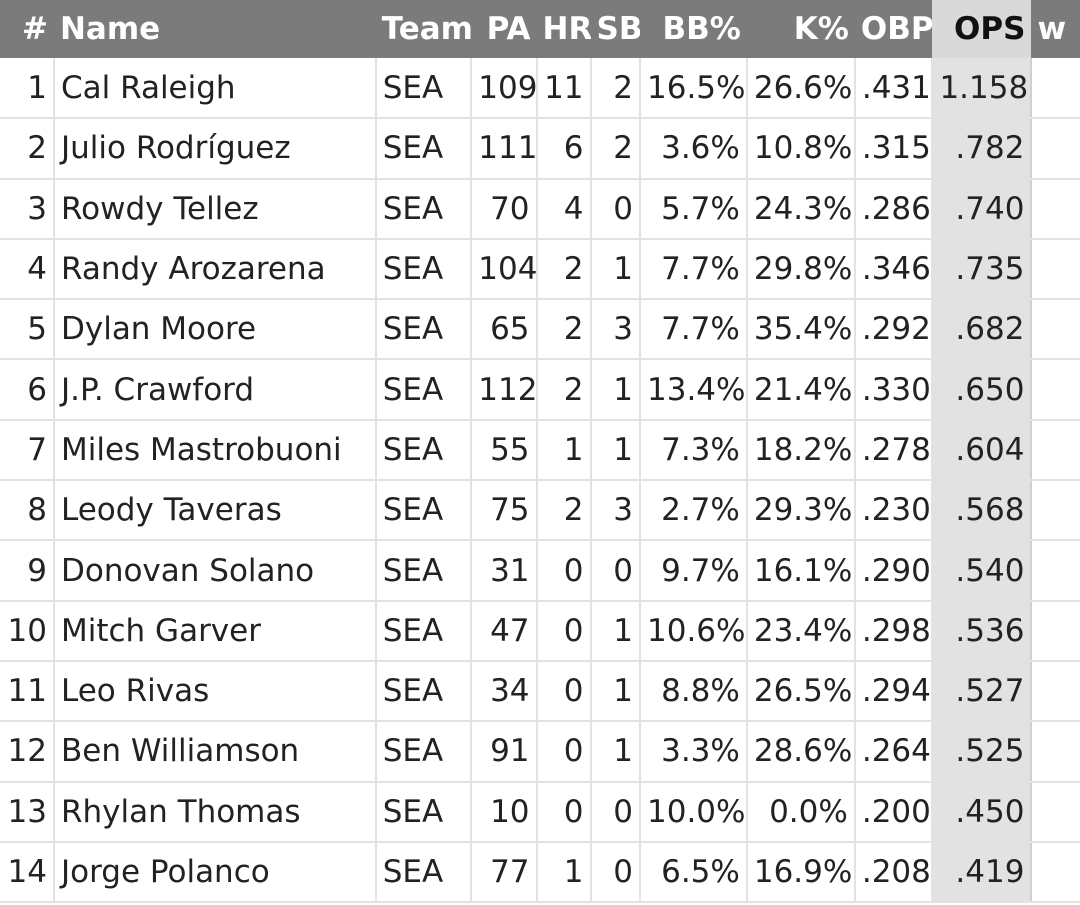 This screenshot has height=905, width=1080. I want to click on cell-obp: .431, so click(894, 89).